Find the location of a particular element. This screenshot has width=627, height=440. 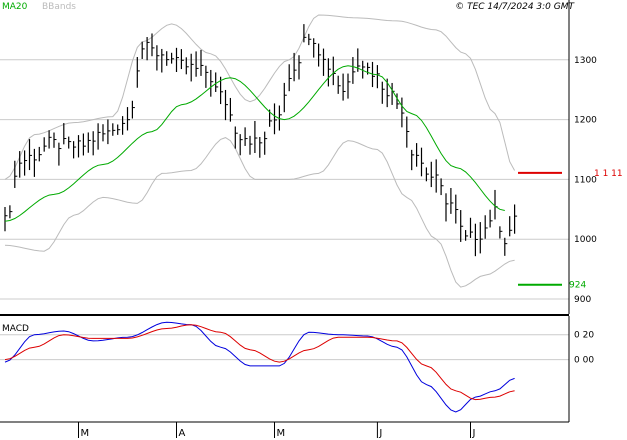

macd-gridlines is located at coordinates (284, 347).